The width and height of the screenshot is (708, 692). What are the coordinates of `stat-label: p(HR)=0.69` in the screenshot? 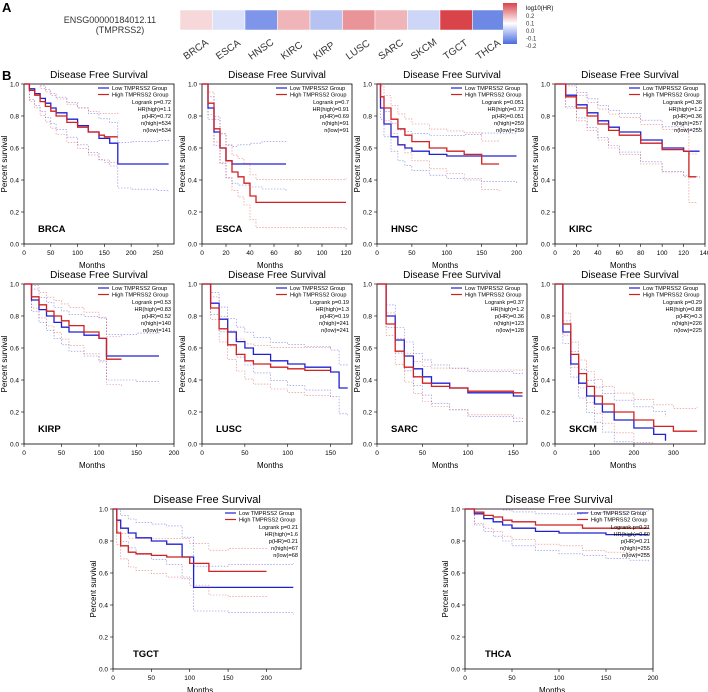 It's located at (334, 117).